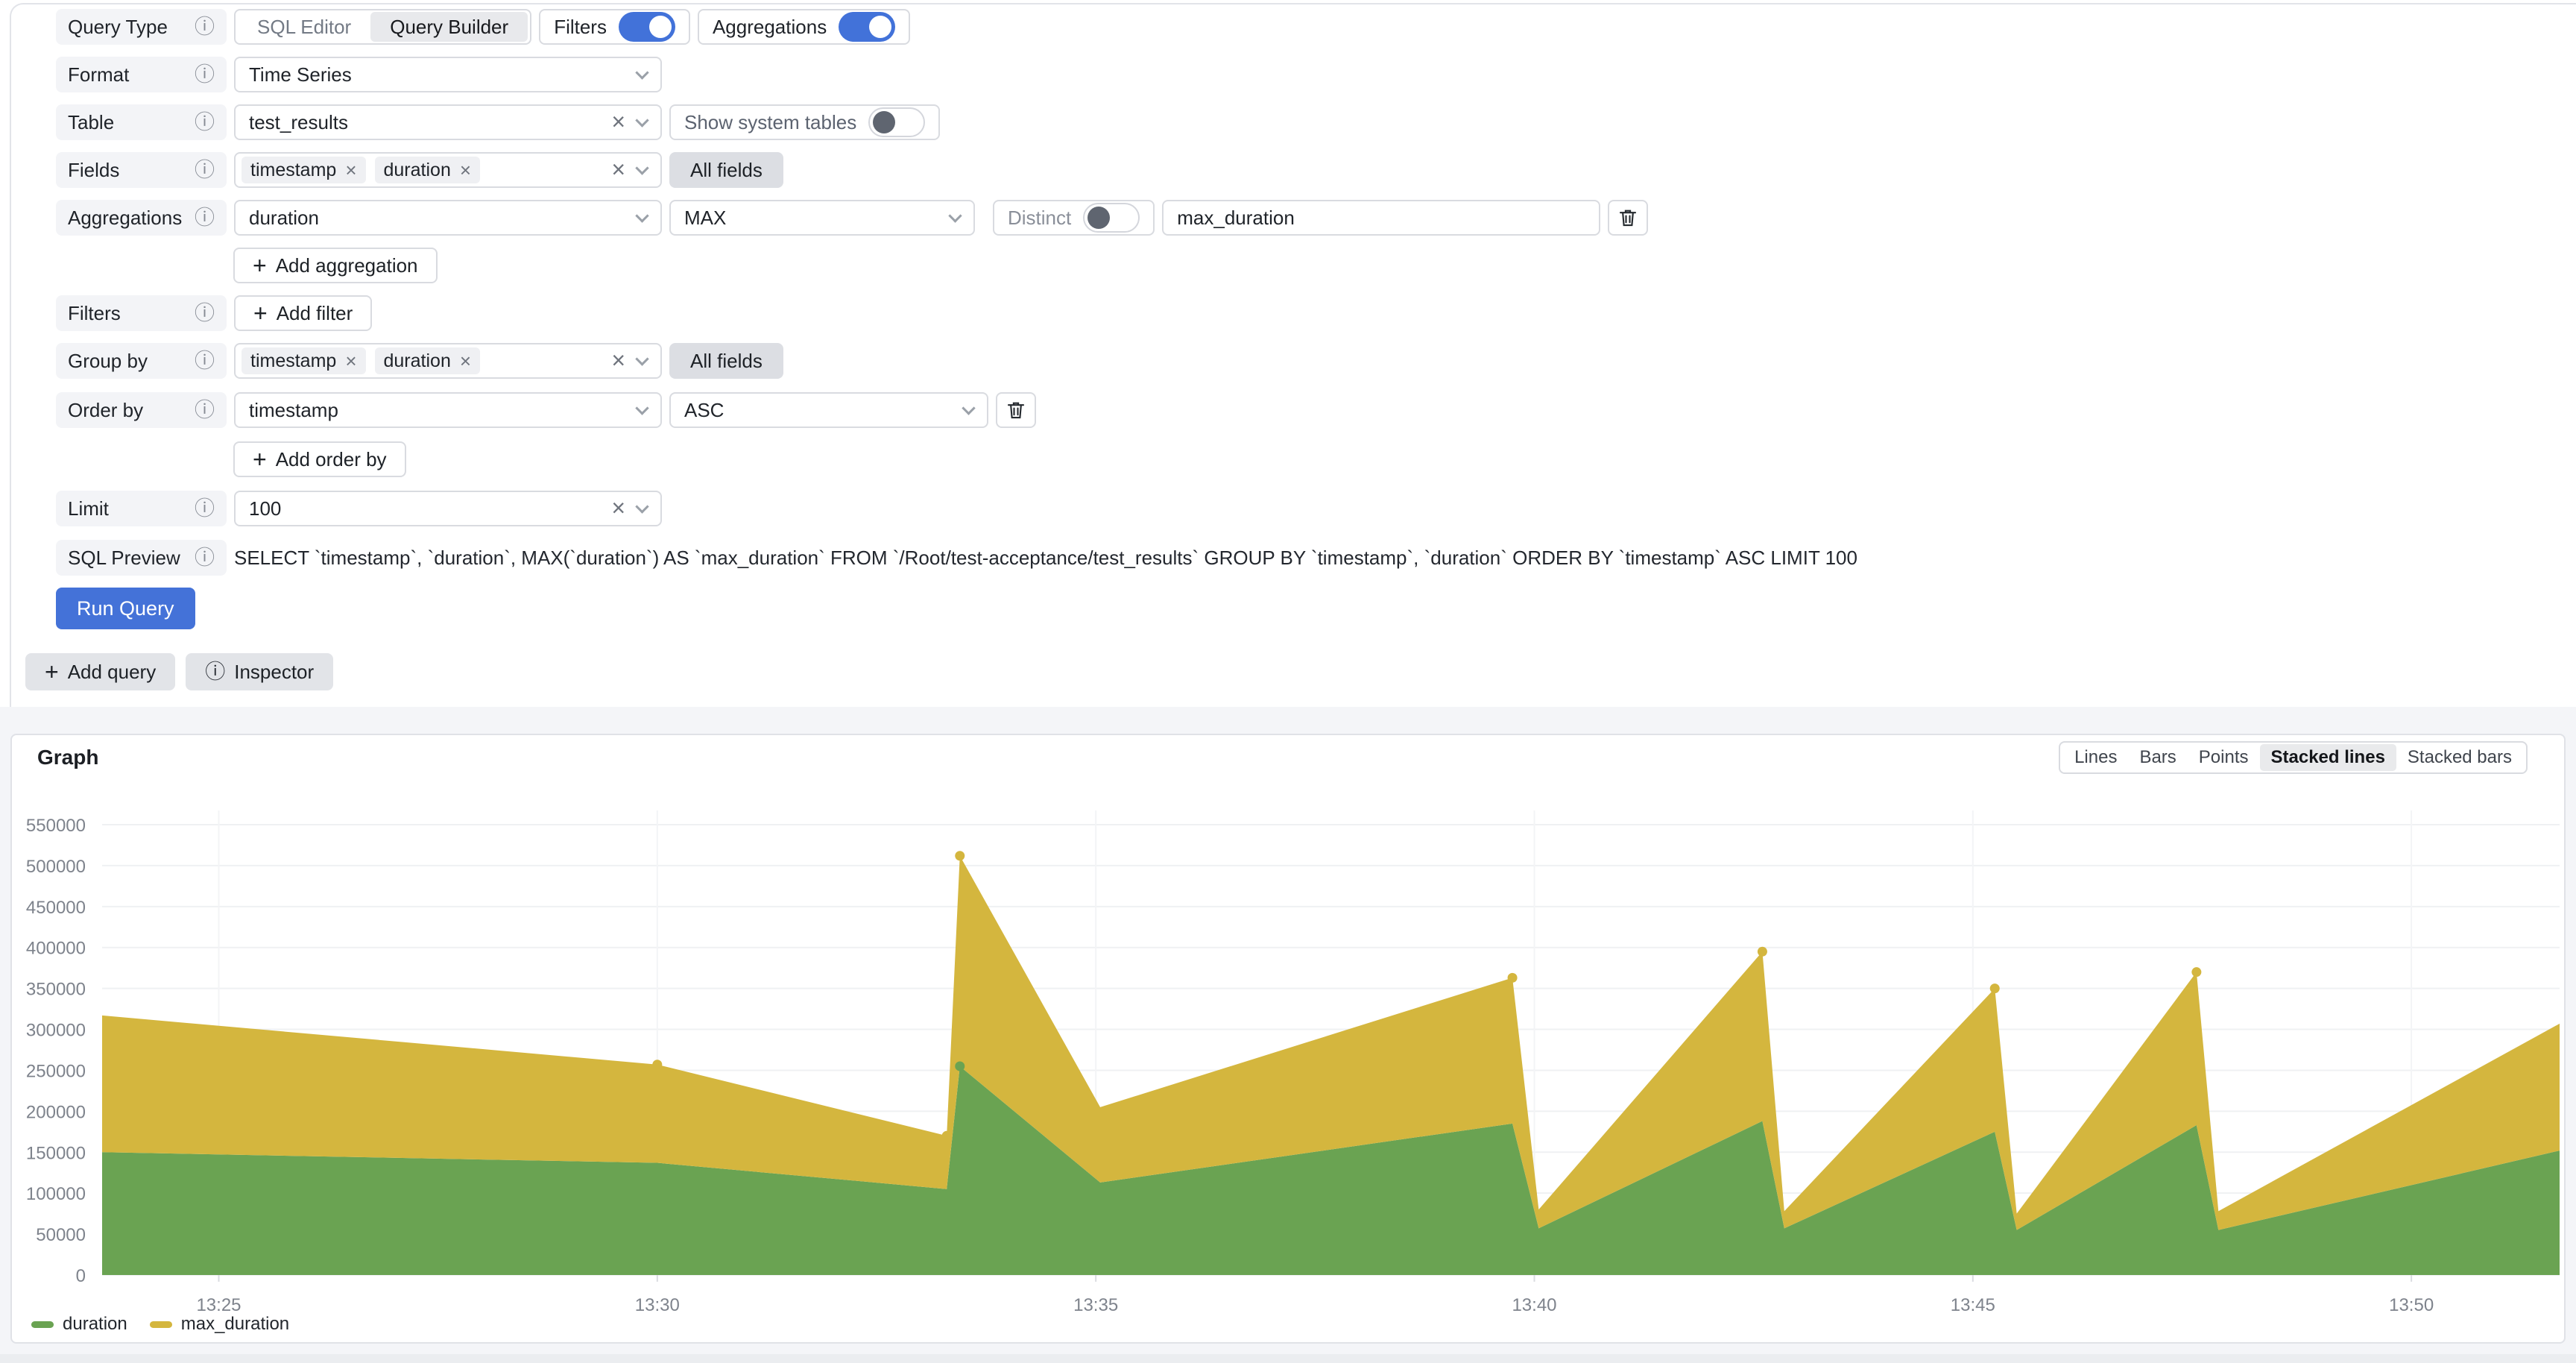 This screenshot has height=1363, width=2576. I want to click on format-select: Time Series, so click(448, 74).